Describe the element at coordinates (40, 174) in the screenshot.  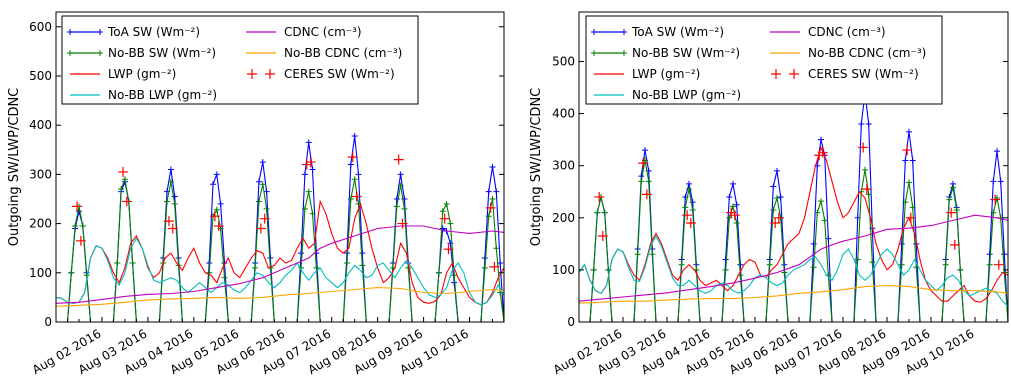
I see `y-tick-label: 300` at that location.